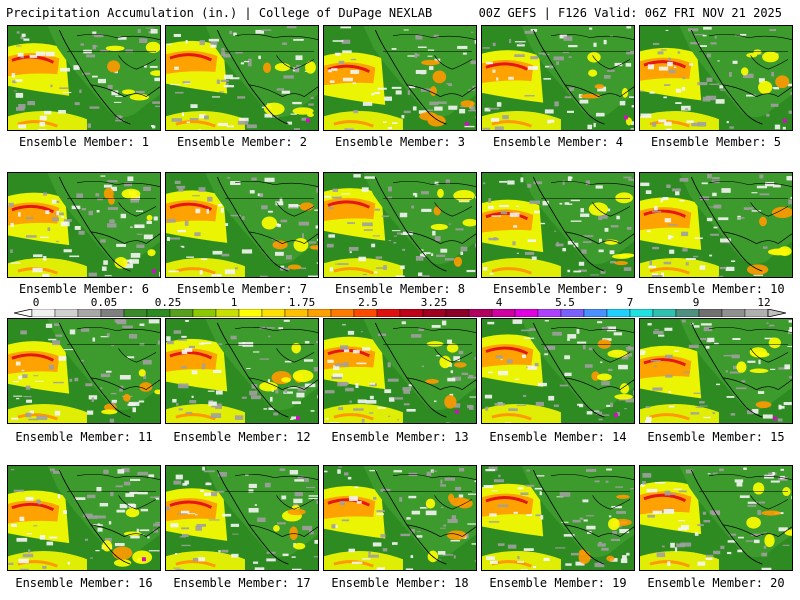 This screenshot has width=800, height=600. Describe the element at coordinates (630, 302) in the screenshot. I see `colorbar-tick-label: 7` at that location.